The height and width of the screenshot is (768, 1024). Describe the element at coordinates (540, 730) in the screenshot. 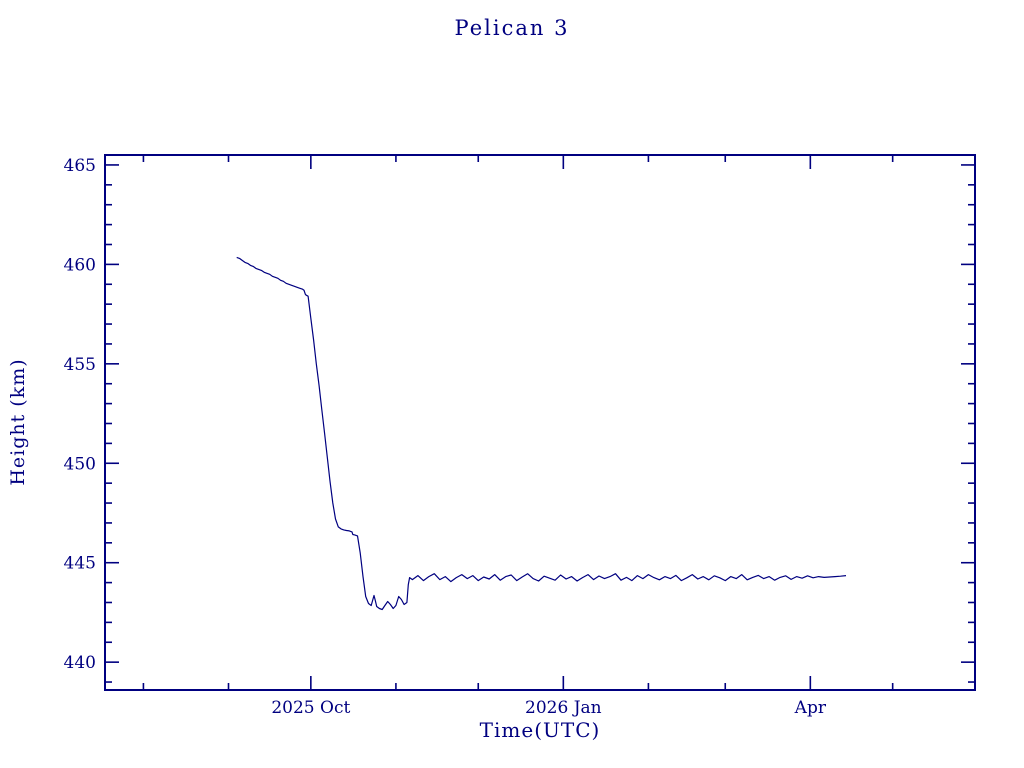

I see `x-axis-label: Time(UTC)` at that location.